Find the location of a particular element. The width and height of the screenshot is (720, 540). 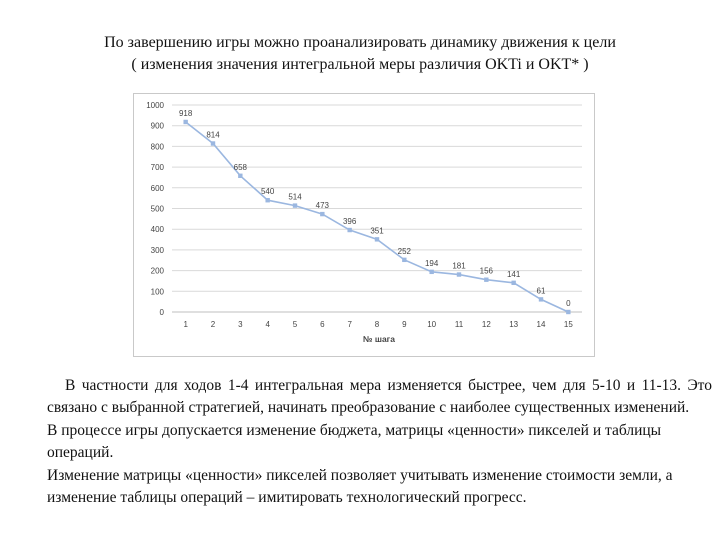

x-tick-label: 13 is located at coordinates (513, 324).